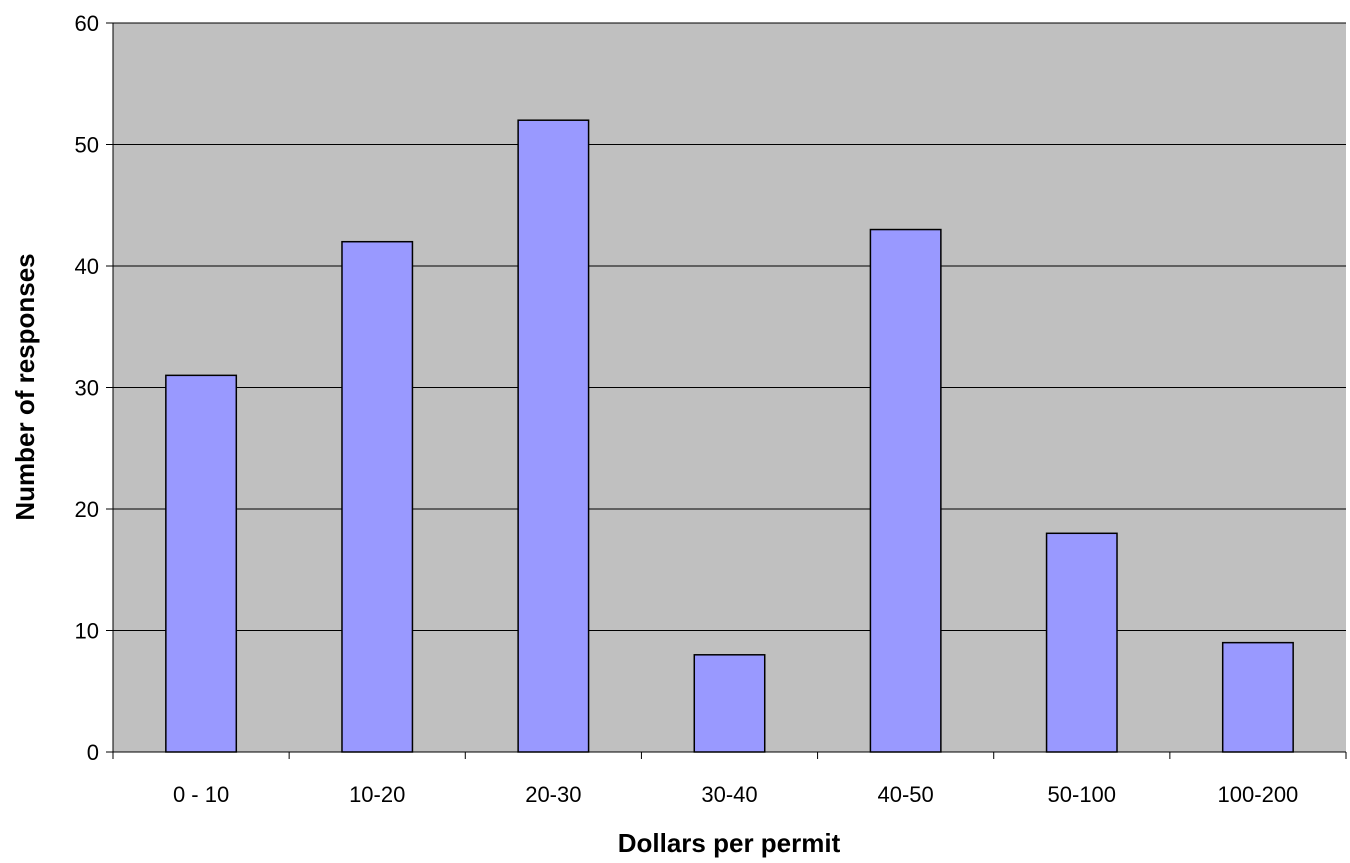  What do you see at coordinates (729, 843) in the screenshot?
I see `x-axis-title: Dollars per permit` at bounding box center [729, 843].